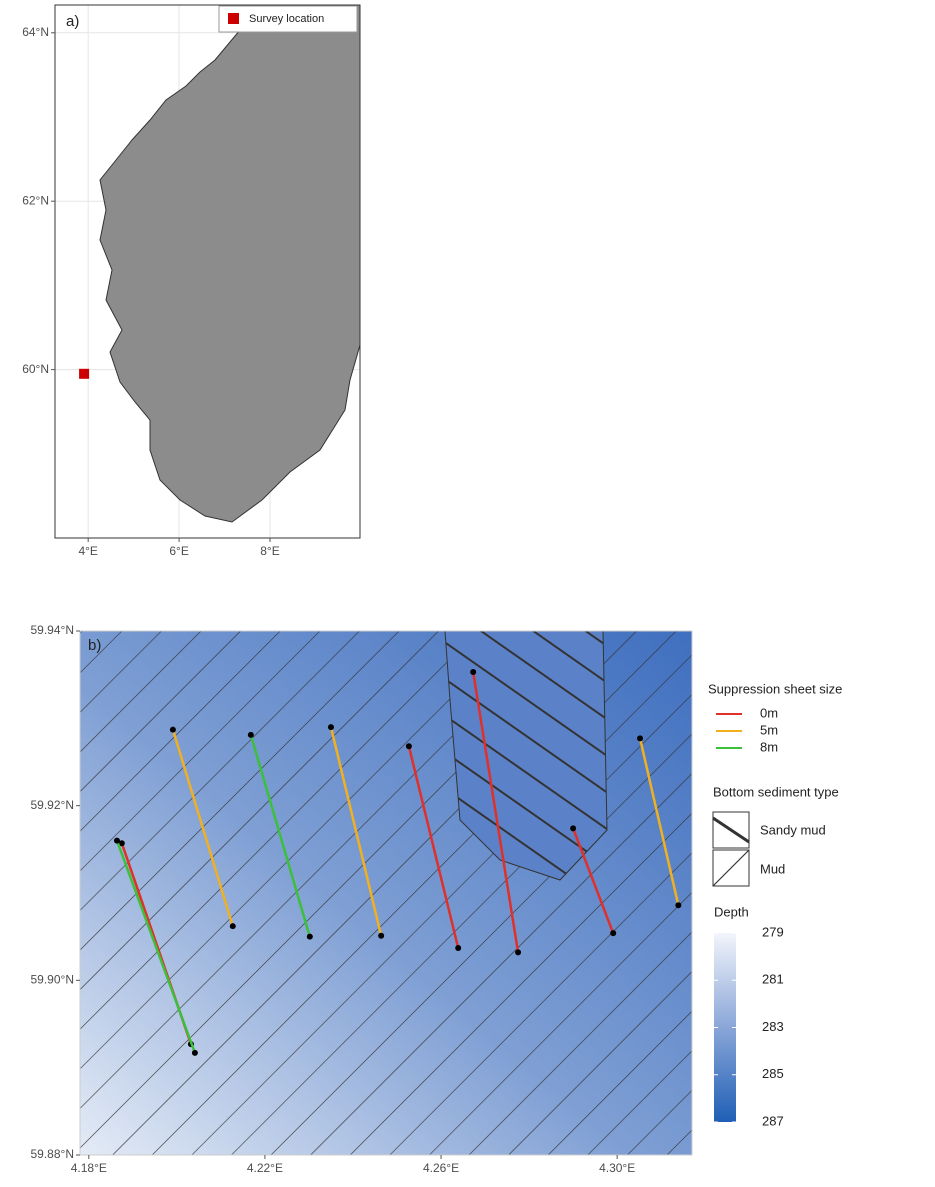  I want to click on colorbar-label: 279, so click(773, 931).